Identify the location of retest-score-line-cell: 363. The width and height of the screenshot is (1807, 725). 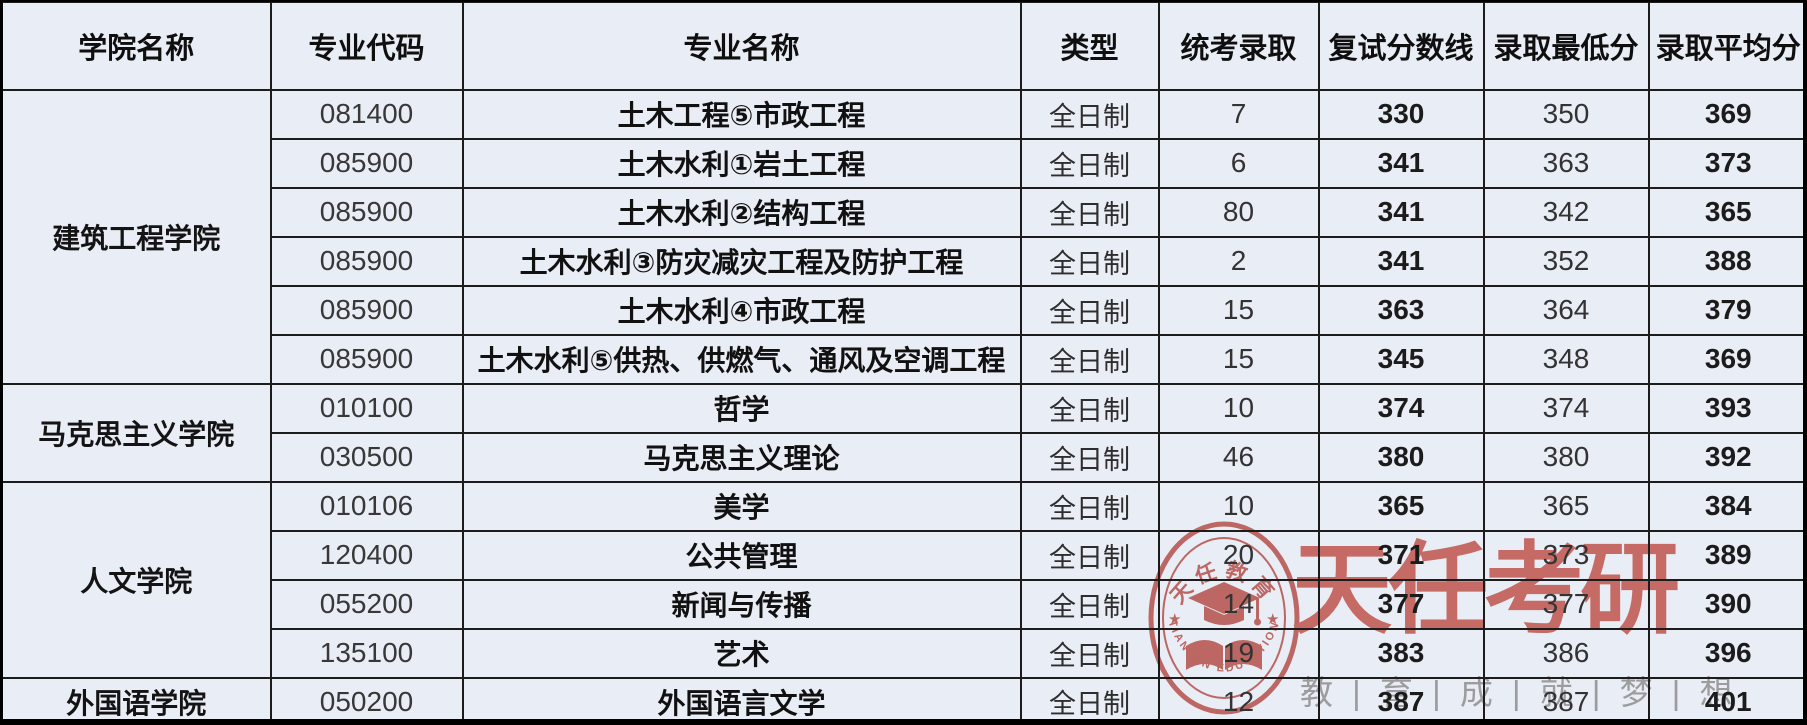
(1401, 310).